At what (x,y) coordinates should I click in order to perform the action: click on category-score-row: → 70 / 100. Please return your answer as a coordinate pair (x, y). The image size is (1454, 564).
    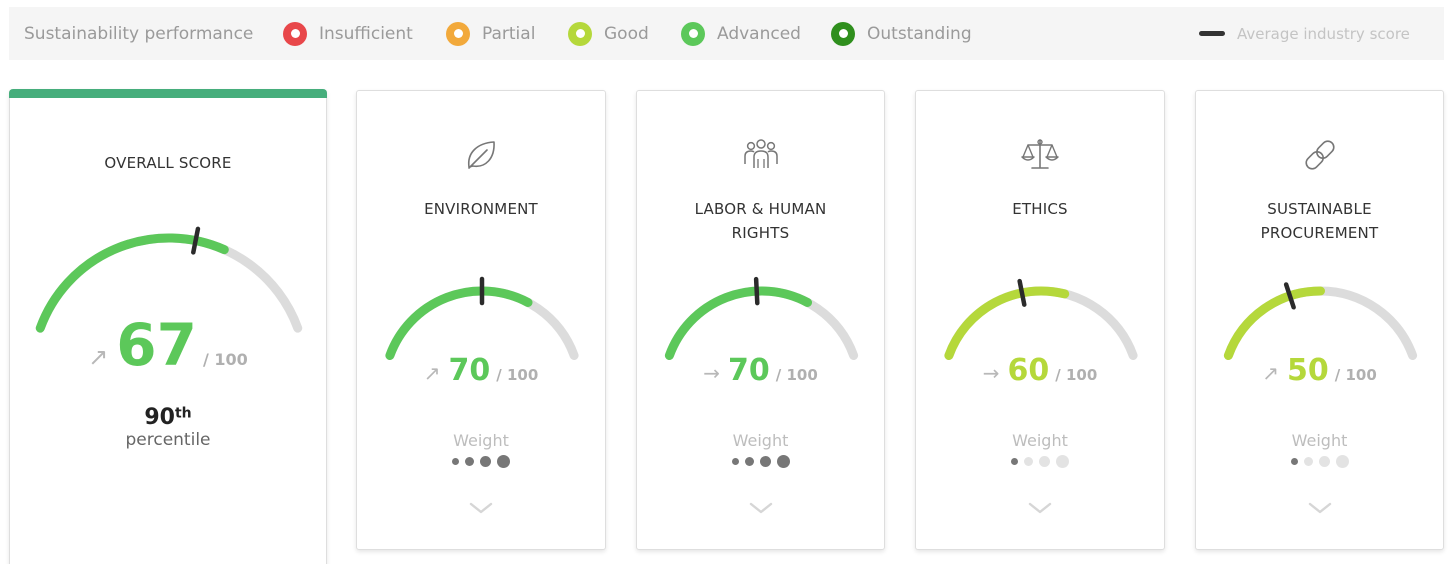
    Looking at the image, I should click on (760, 370).